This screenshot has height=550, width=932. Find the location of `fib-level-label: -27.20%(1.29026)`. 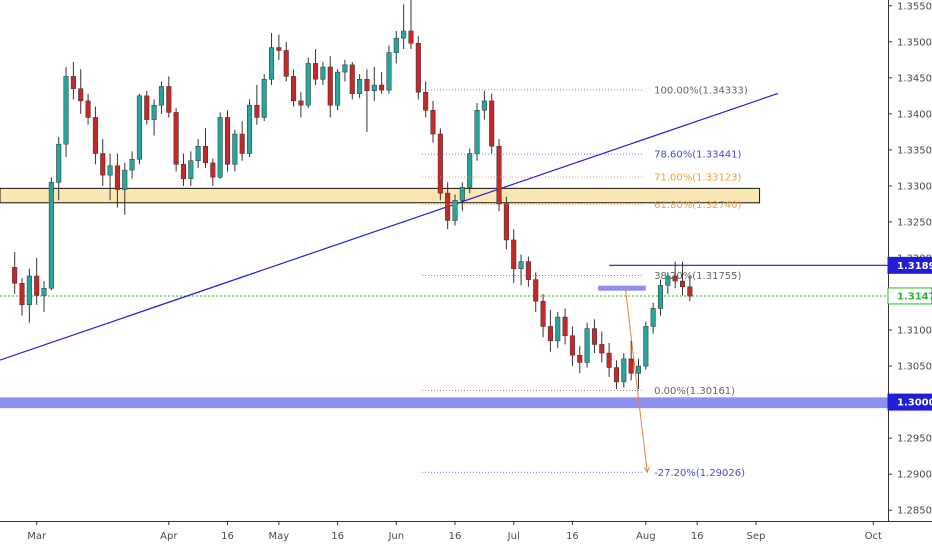

fib-level-label: -27.20%(1.29026) is located at coordinates (699, 473).